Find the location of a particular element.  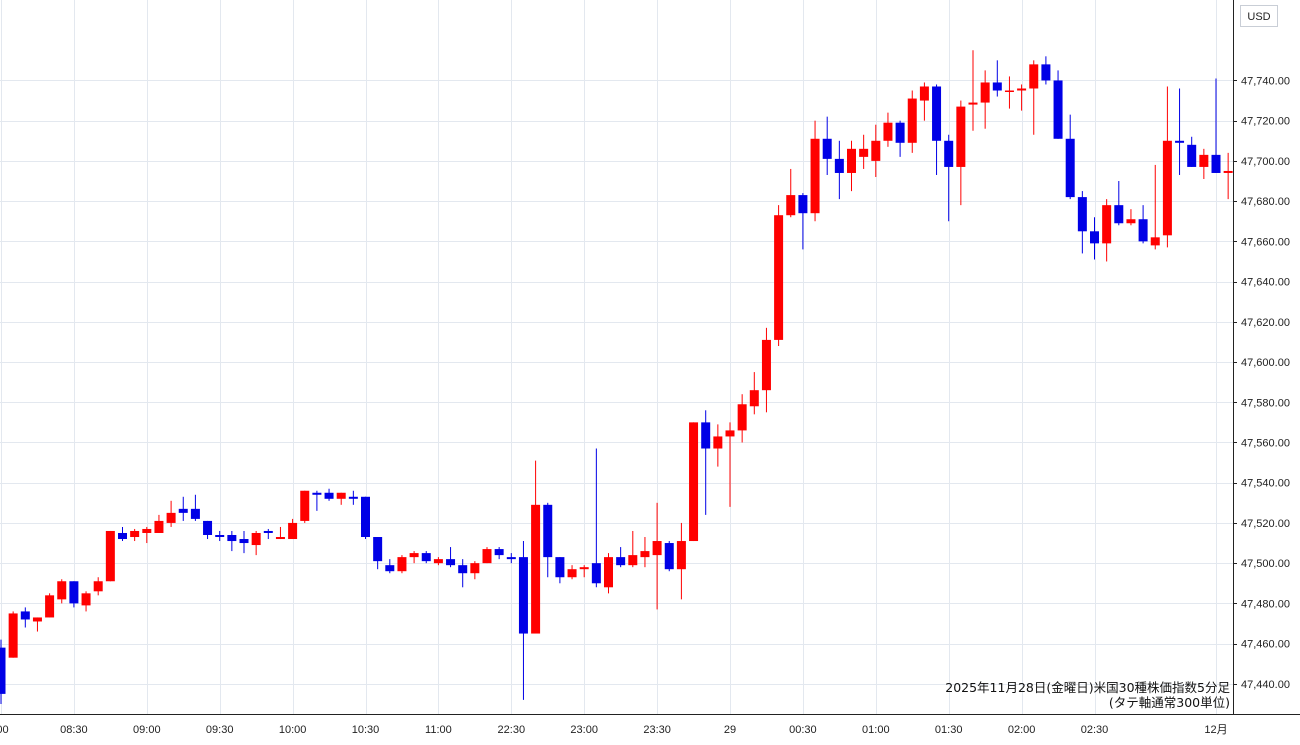

x-tick-label: 10:00 is located at coordinates (293, 730).